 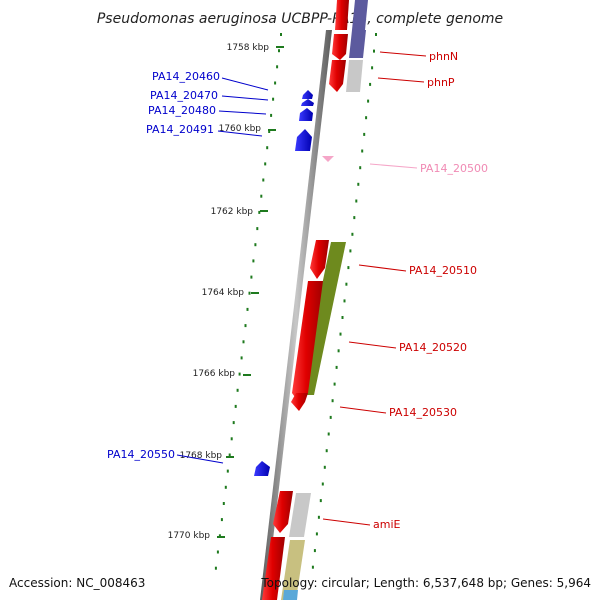 What do you see at coordinates (340, 47) in the screenshot?
I see `gene-arrow-phnN` at bounding box center [340, 47].